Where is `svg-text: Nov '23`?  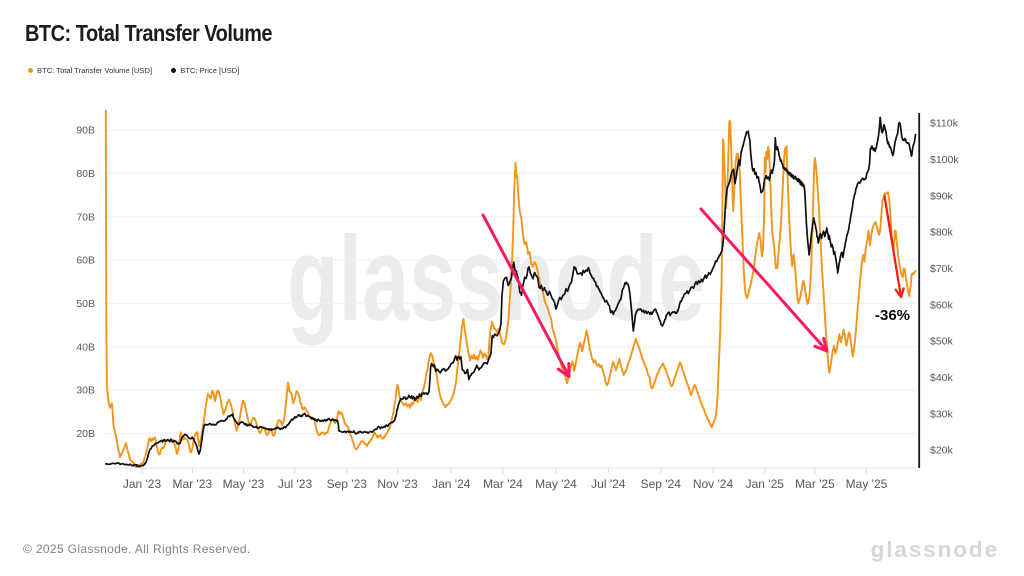 svg-text: Nov '23 is located at coordinates (397, 484).